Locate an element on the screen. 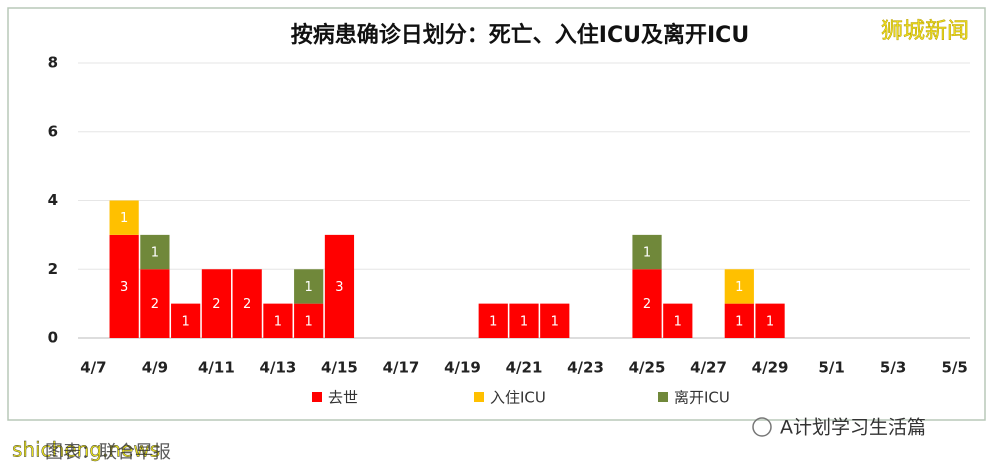 This screenshot has height=469, width=994. x-tick-label: 4/21 is located at coordinates (524, 368).